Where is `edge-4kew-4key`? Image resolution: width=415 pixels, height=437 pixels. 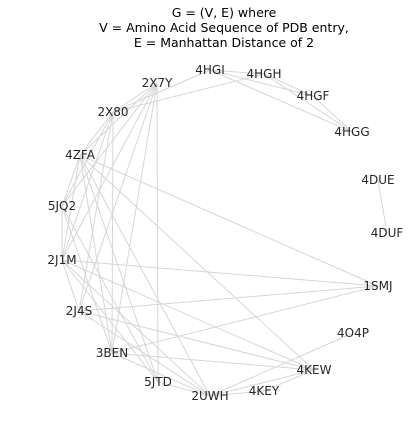 edge-4kew-4key is located at coordinates (289, 380).